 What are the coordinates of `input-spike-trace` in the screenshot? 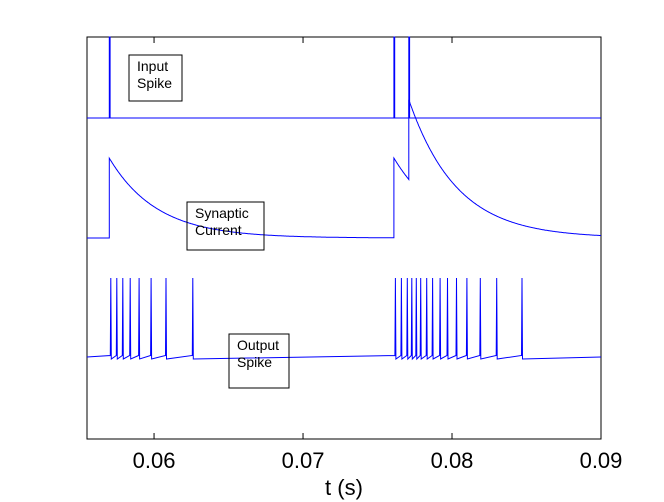 It's located at (344, 77).